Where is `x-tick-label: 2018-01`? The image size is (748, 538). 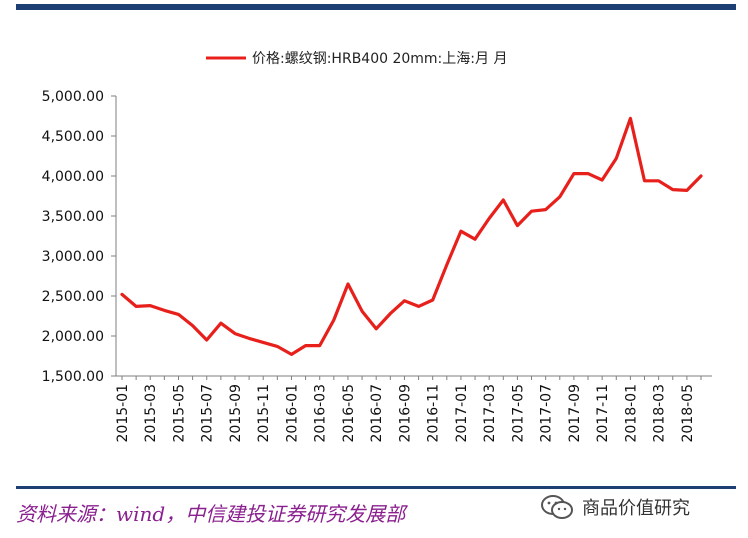 x-tick-label: 2018-01 is located at coordinates (631, 413).